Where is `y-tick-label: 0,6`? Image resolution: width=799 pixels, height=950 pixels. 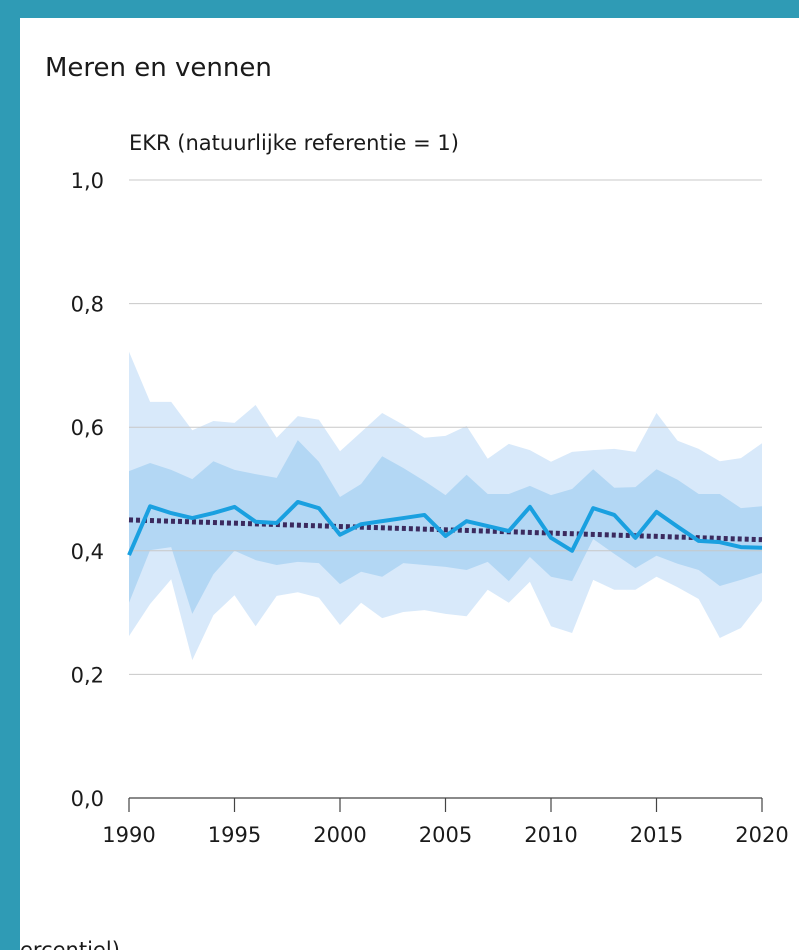
y-tick-label: 0,6 is located at coordinates (87, 428).